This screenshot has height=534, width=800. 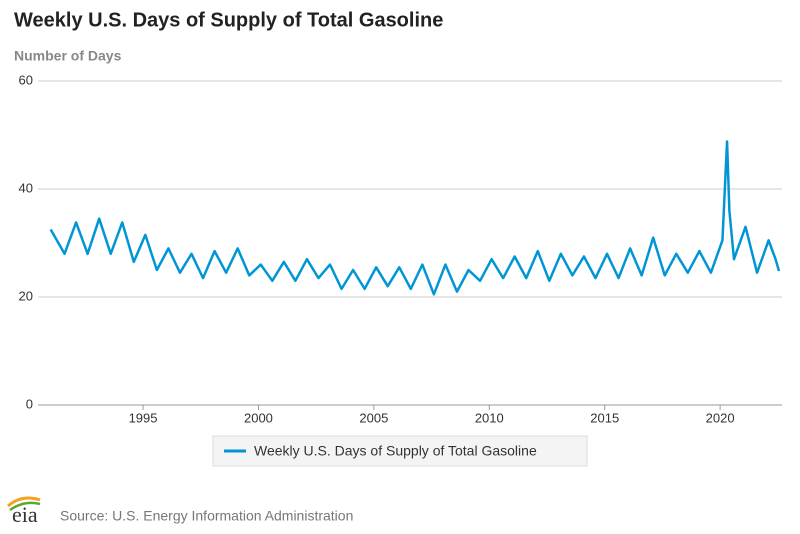 I want to click on y-tick-label: 20, so click(x=26, y=295).